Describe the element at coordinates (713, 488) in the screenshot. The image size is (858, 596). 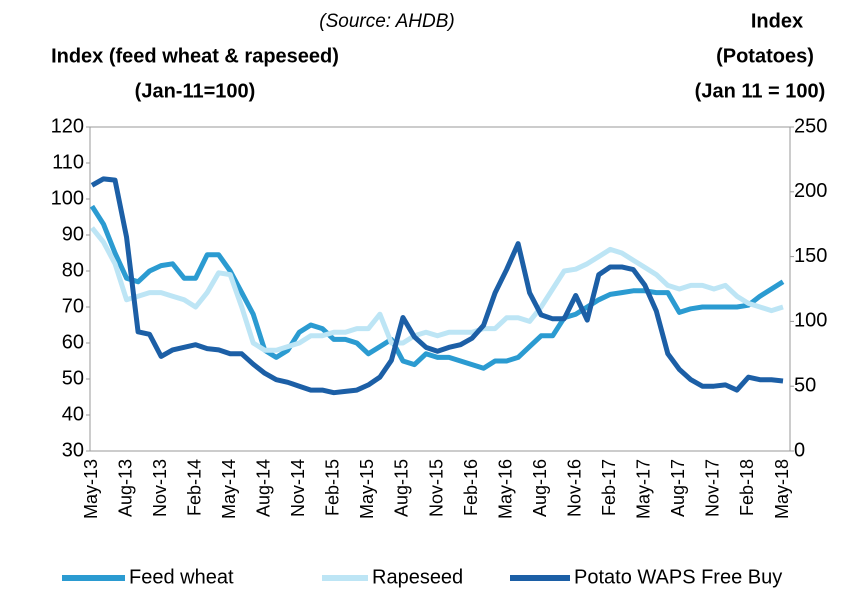
I see `x-tick-label: Nov-17` at that location.